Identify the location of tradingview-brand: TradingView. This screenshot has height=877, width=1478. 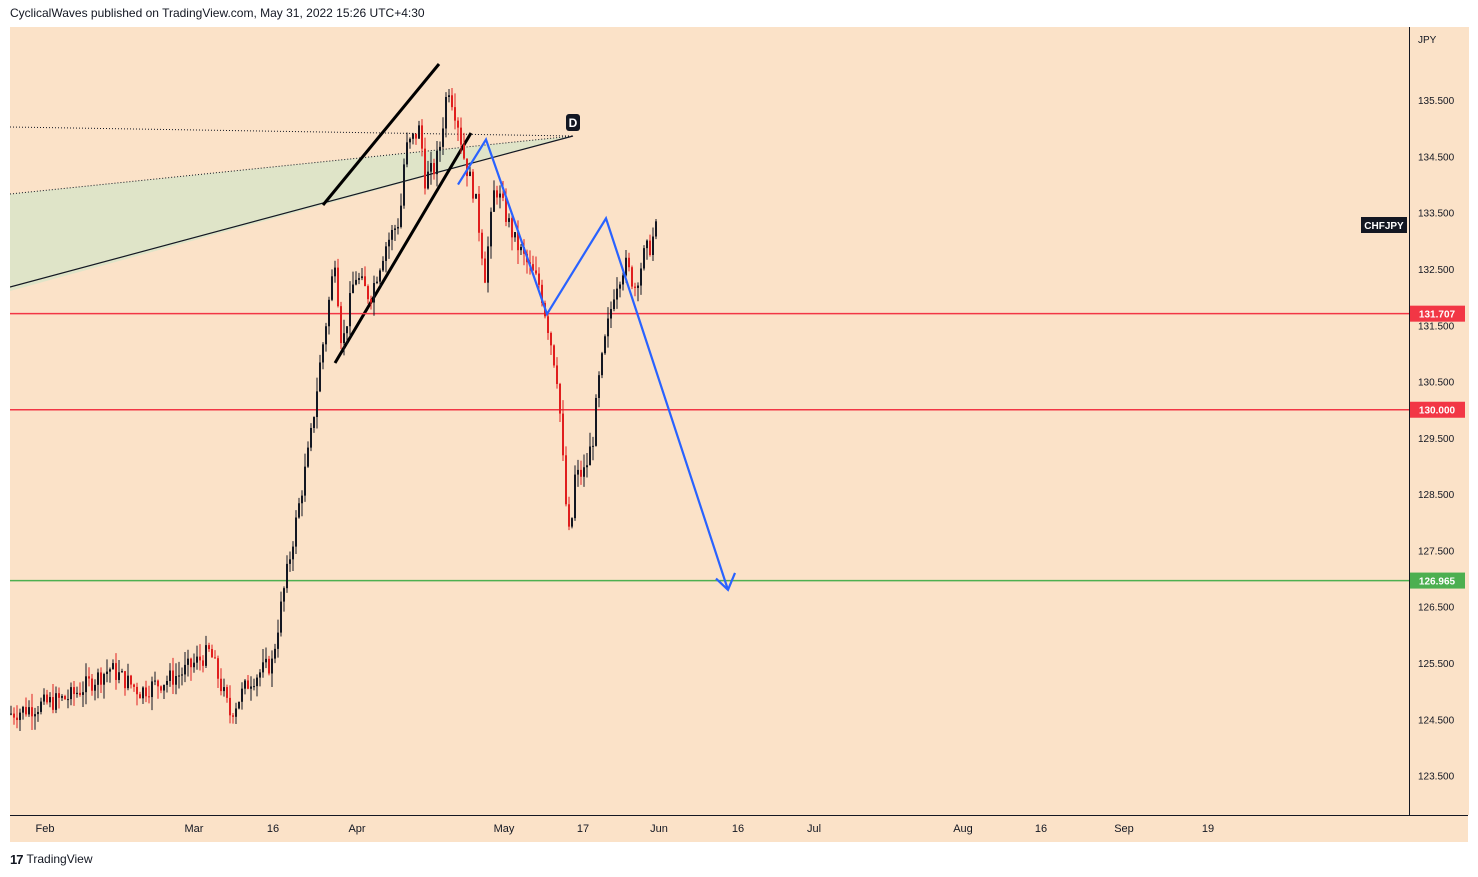
(59, 859).